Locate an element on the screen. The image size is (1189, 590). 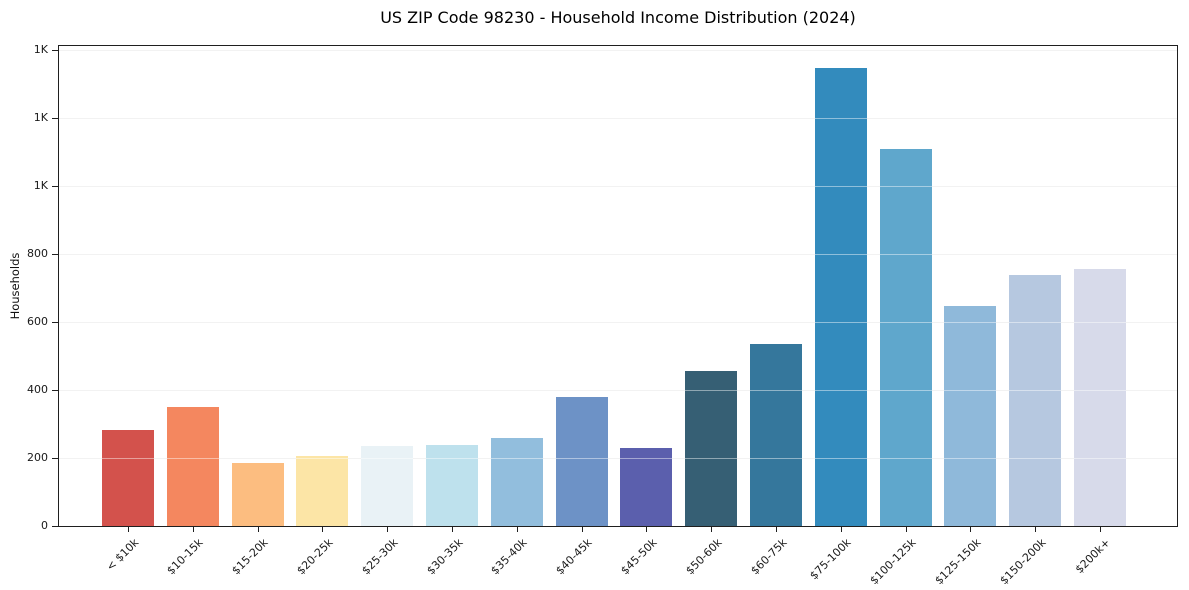
bar-$25-30k is located at coordinates (387, 486).